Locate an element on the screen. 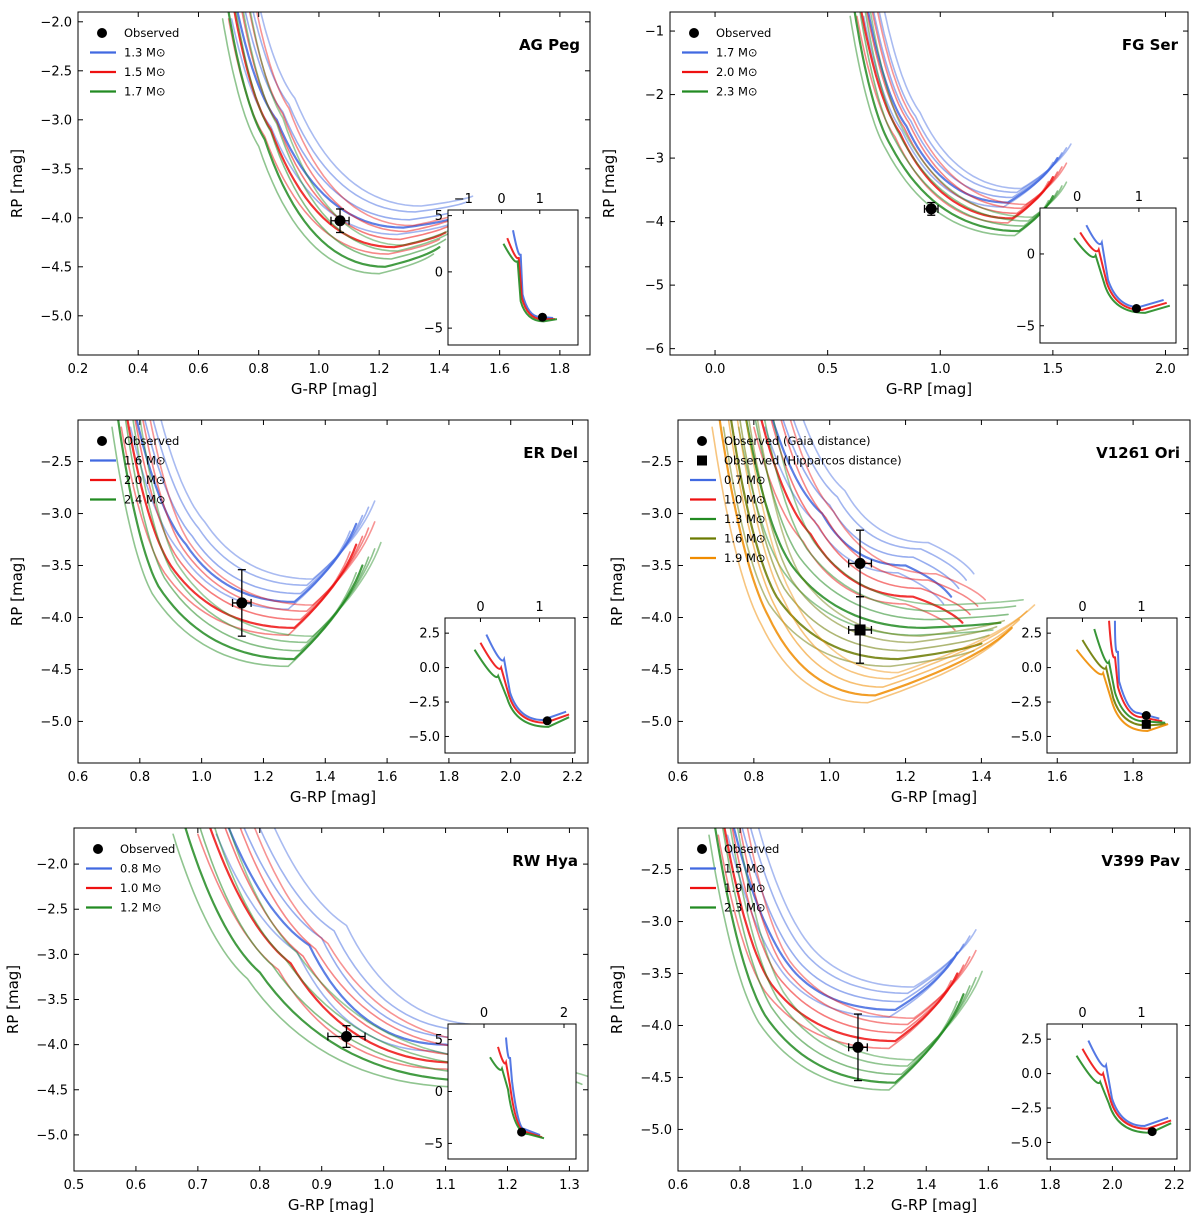  x-tick-label: 0.2 is located at coordinates (78, 369).